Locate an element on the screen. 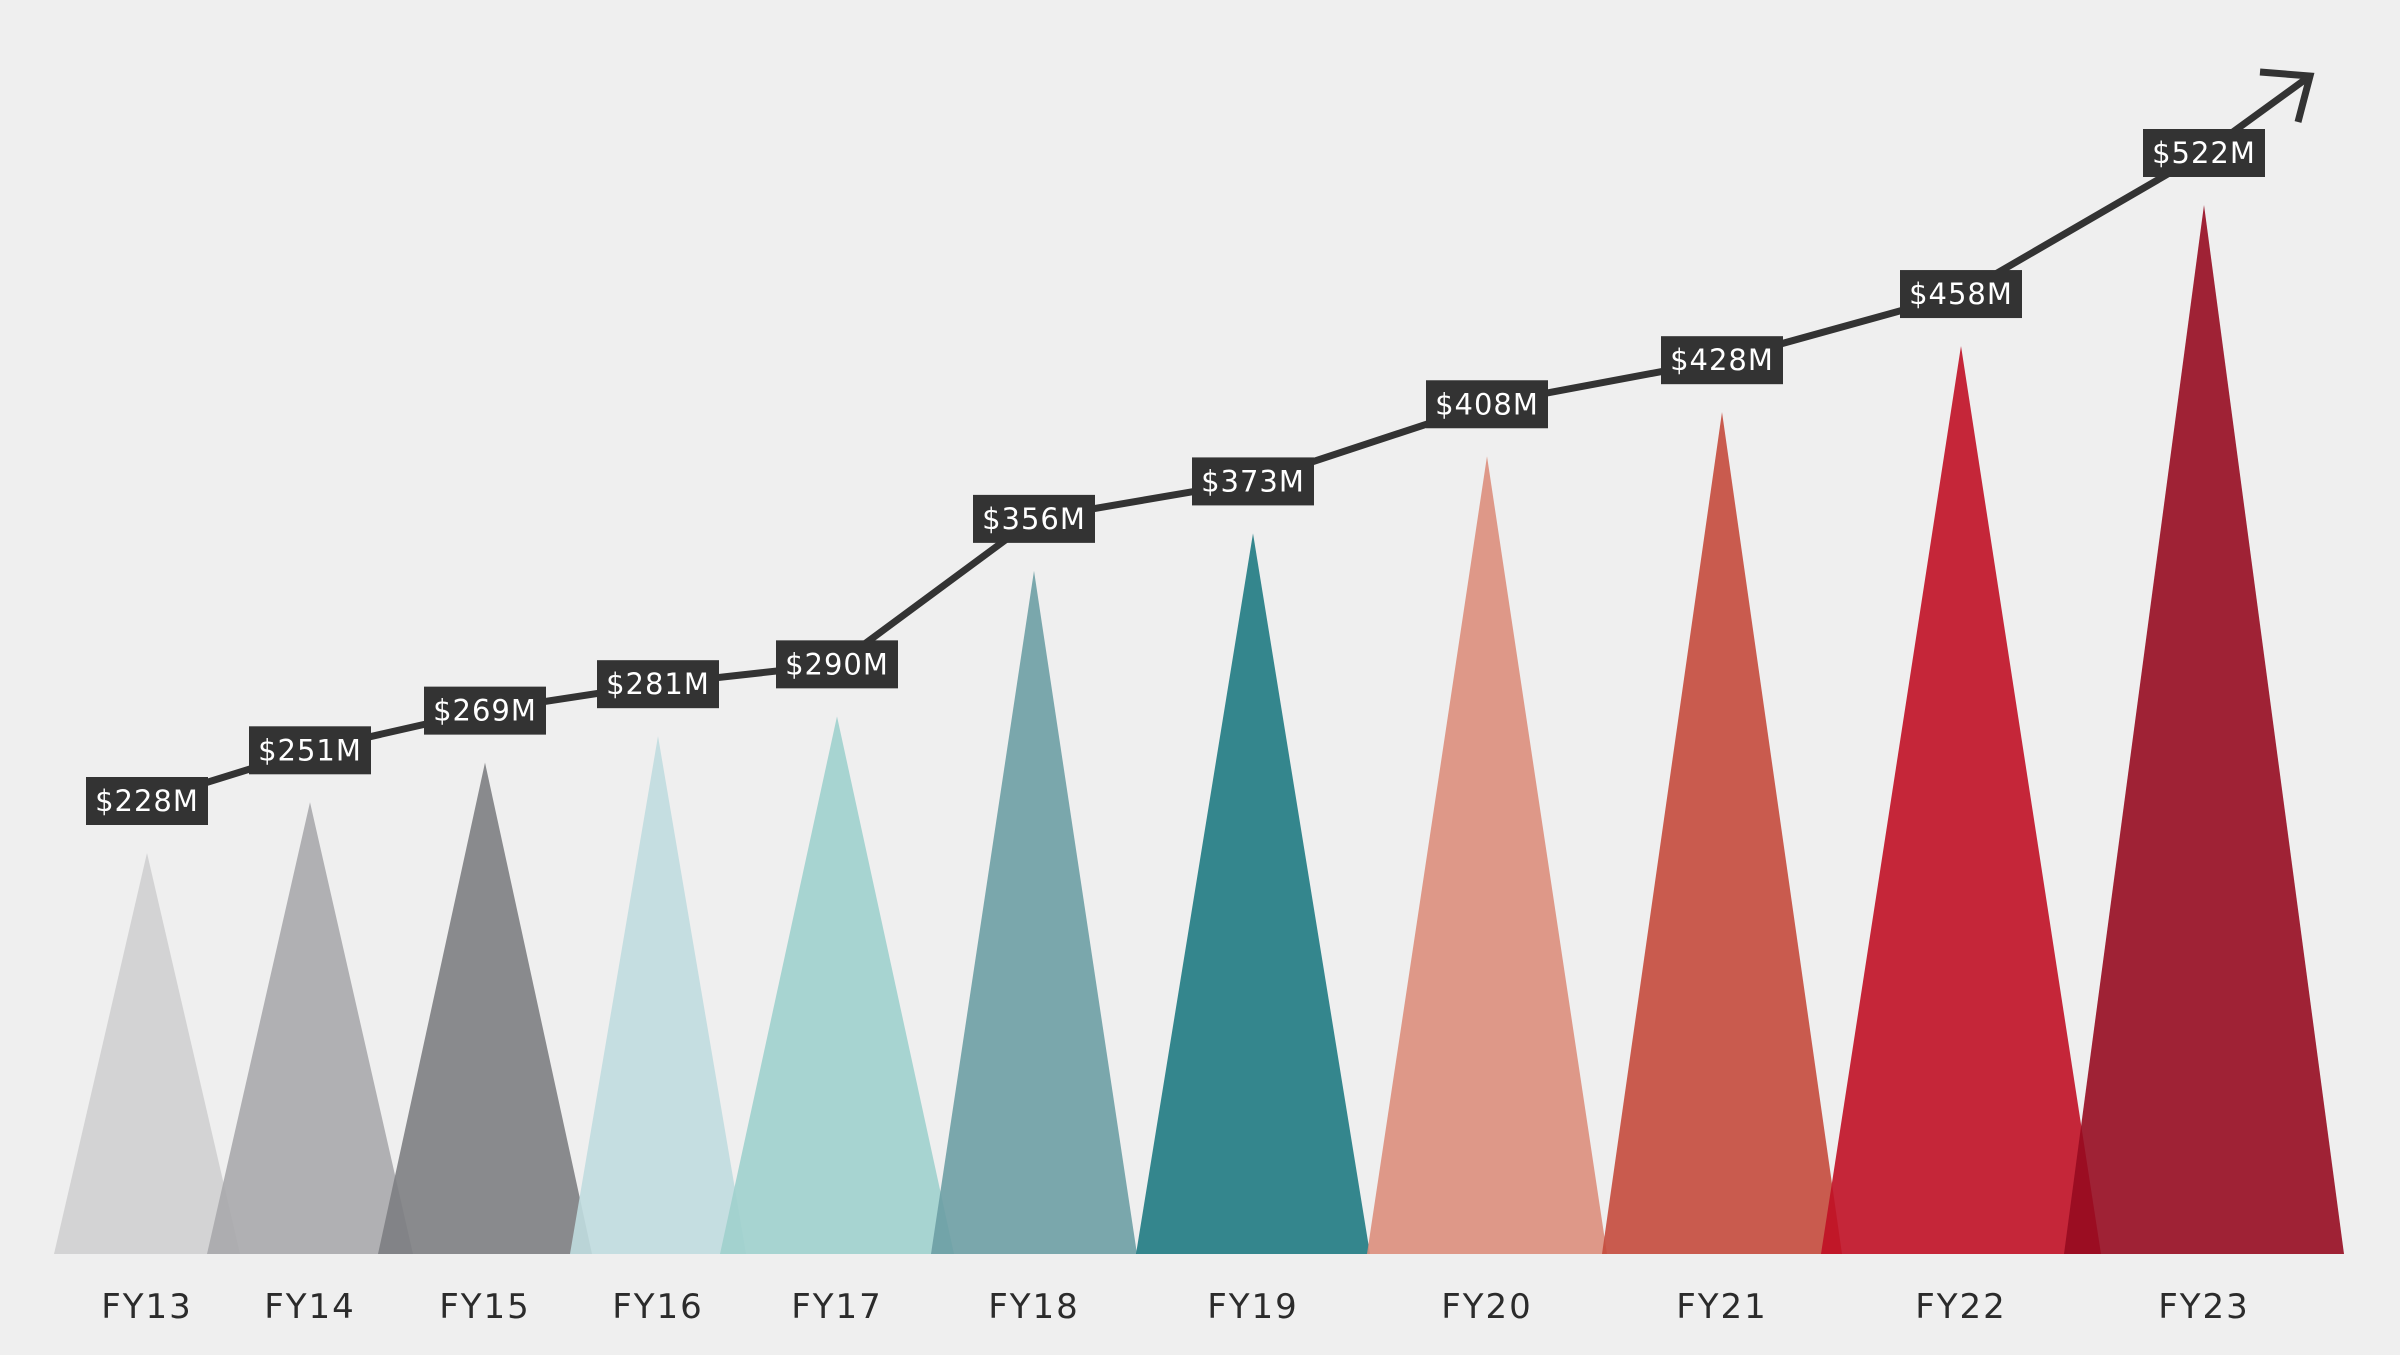 The height and width of the screenshot is (1355, 2400). data-label-fy14: $251M is located at coordinates (310, 750).